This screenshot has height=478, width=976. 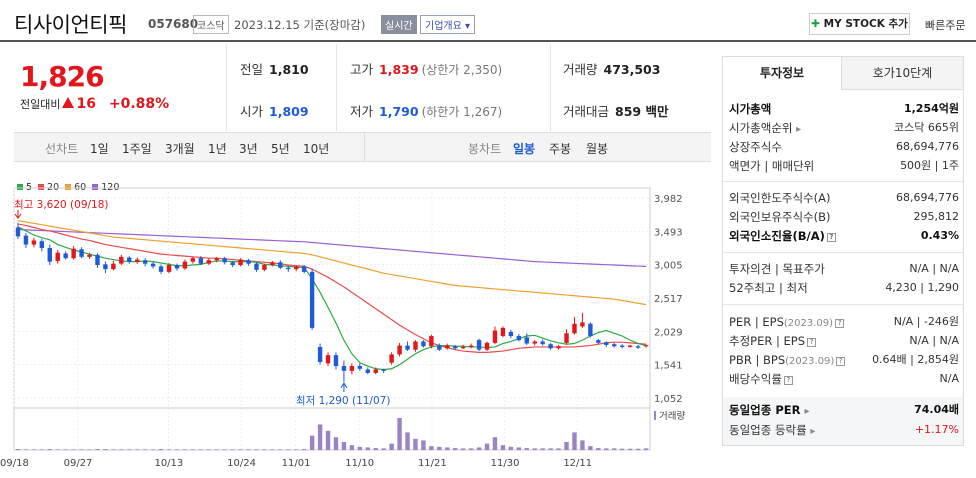 I want to click on row-sector-per: 동일업종 PER ▸ 74.04배, so click(x=844, y=410).